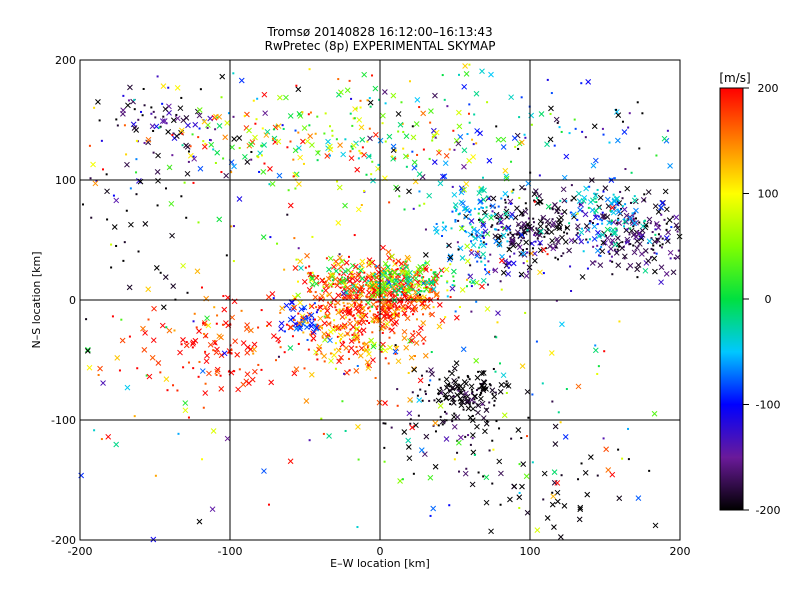 Image resolution: width=800 pixels, height=600 pixels. What do you see at coordinates (768, 194) in the screenshot?
I see `colorbar-tick-label: 100` at bounding box center [768, 194].